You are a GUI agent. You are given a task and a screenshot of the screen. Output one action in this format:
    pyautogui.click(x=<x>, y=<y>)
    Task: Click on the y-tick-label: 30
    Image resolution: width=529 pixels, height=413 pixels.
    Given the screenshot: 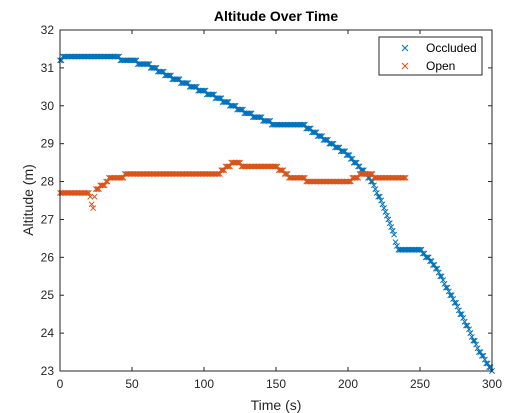 What is the action you would take?
    pyautogui.click(x=48, y=106)
    